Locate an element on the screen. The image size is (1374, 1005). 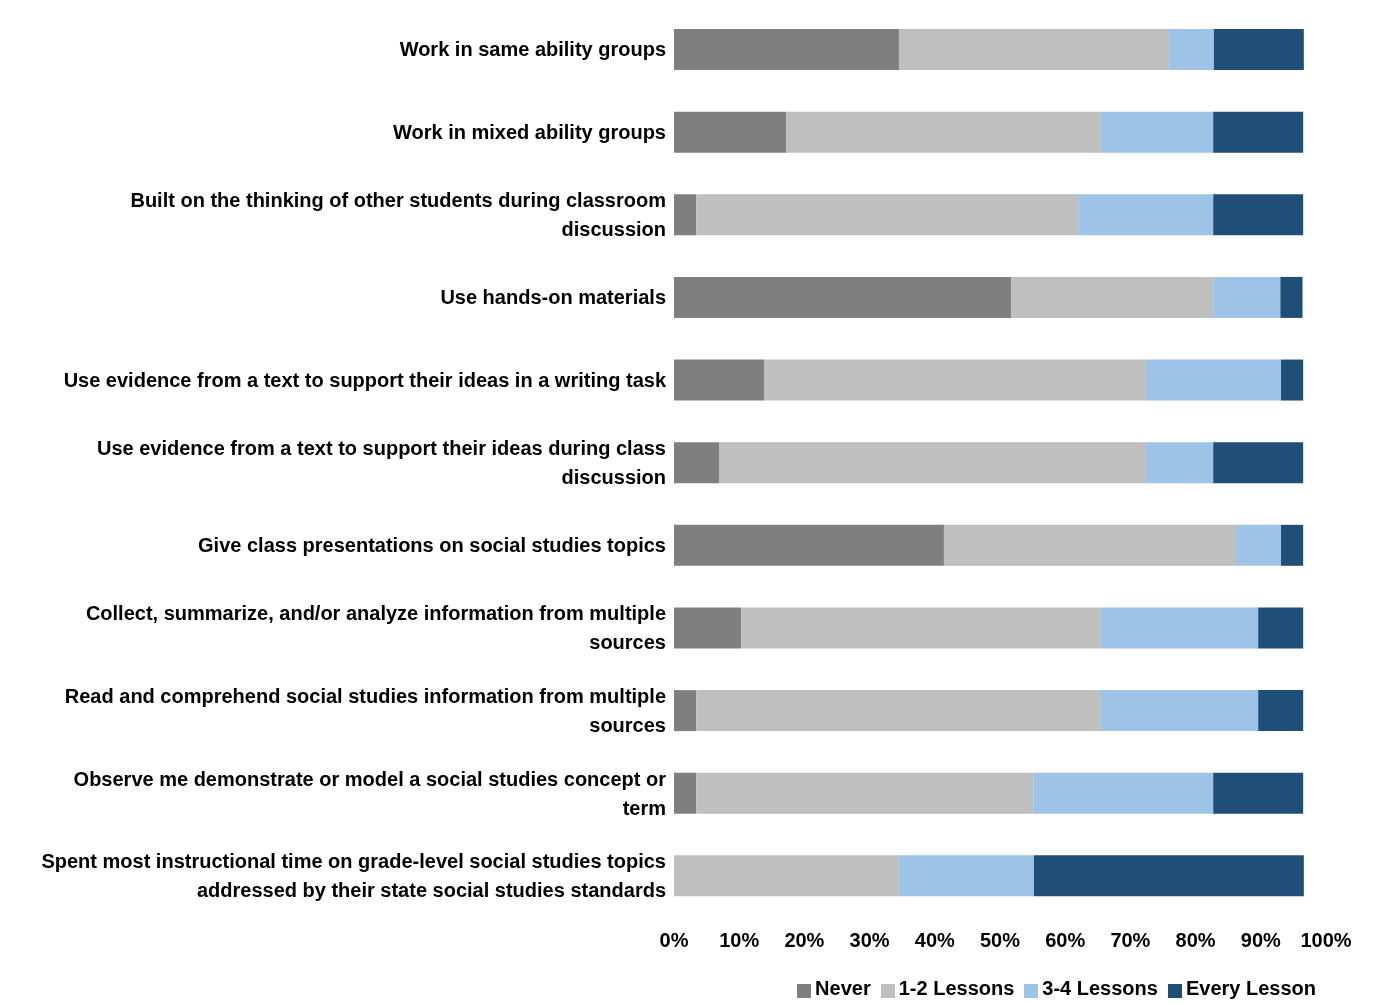
y-tick-label: Built on the thinking of other students during classroom discussion is located at coordinates (398, 215).